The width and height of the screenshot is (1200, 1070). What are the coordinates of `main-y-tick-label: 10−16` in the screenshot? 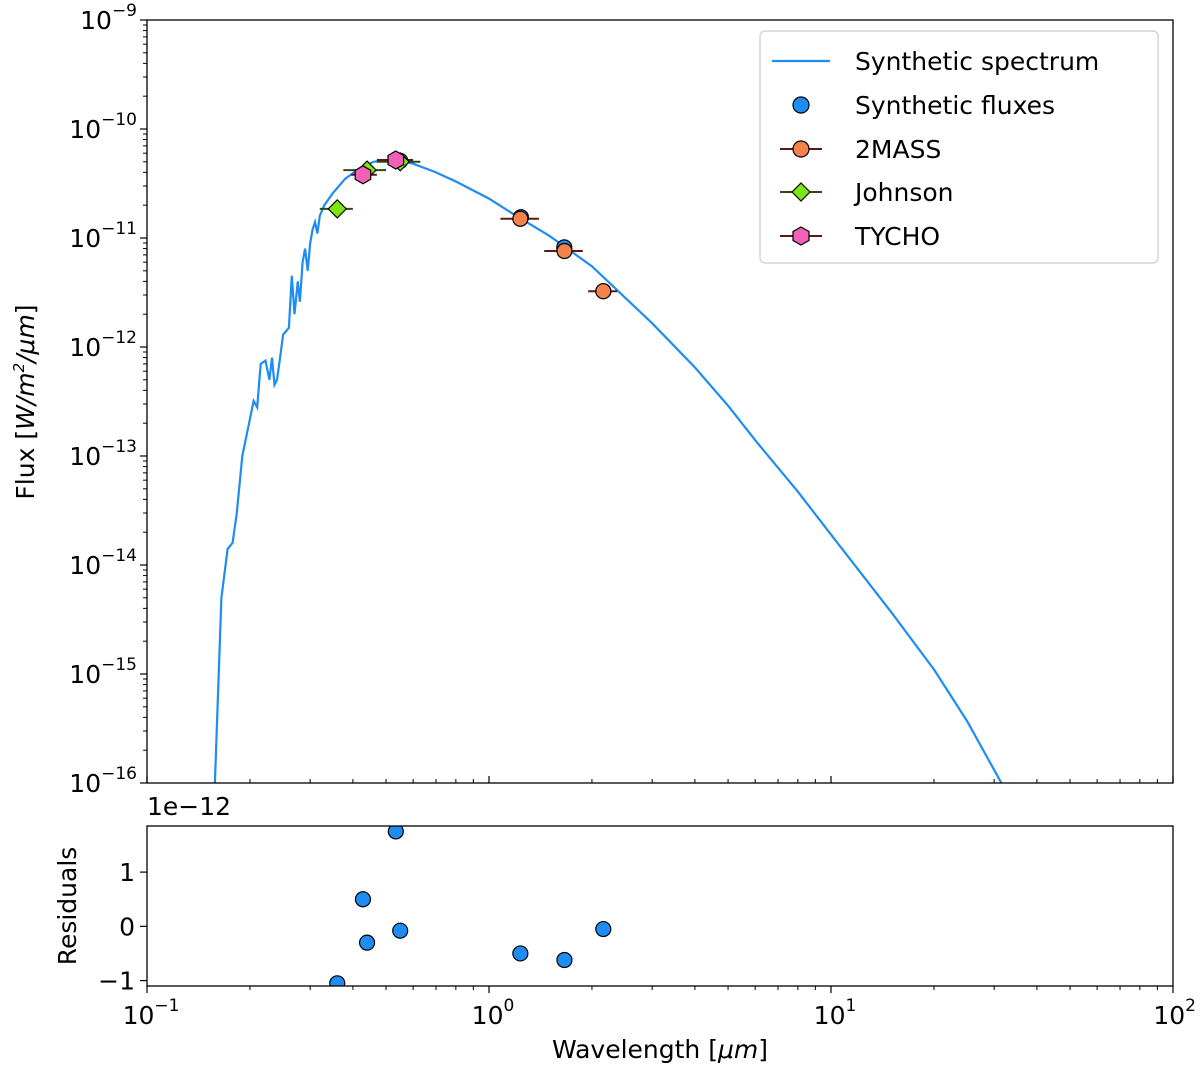 It's located at (103, 781).